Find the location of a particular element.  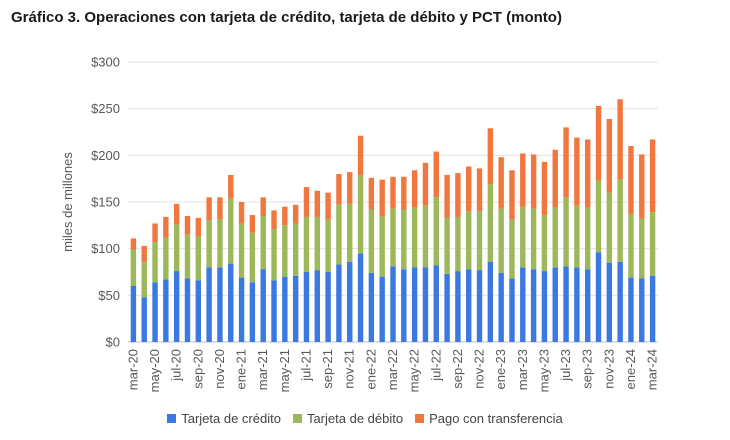

x-tick-label: nov-22 is located at coordinates (479, 369).